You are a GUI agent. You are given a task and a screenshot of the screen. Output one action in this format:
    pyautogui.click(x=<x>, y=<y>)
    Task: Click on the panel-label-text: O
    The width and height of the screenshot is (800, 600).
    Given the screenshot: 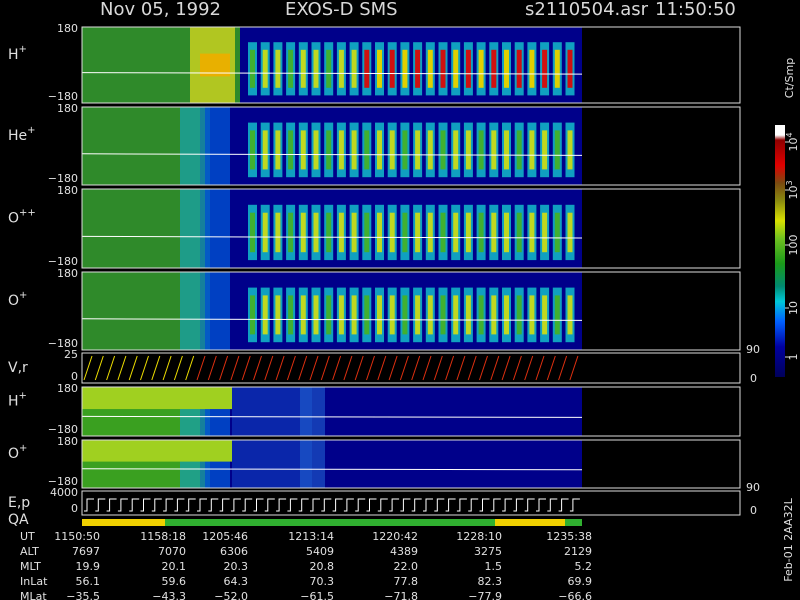 What is the action you would take?
    pyautogui.click(x=13, y=219)
    